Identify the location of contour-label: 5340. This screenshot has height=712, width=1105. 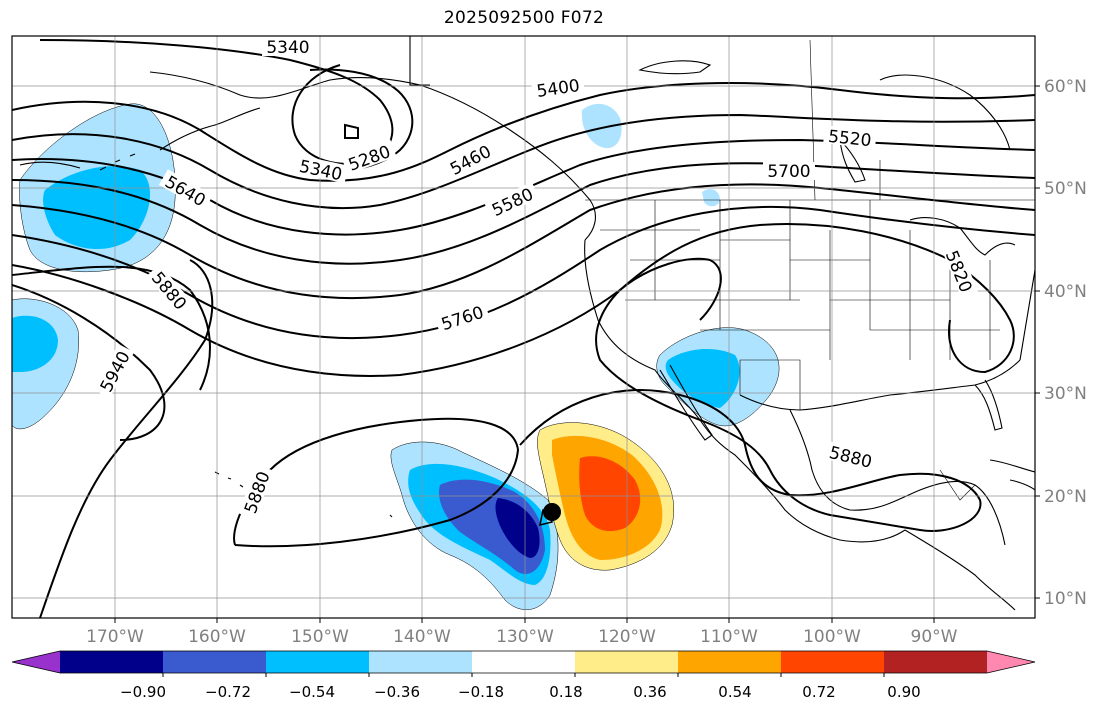
(287, 48).